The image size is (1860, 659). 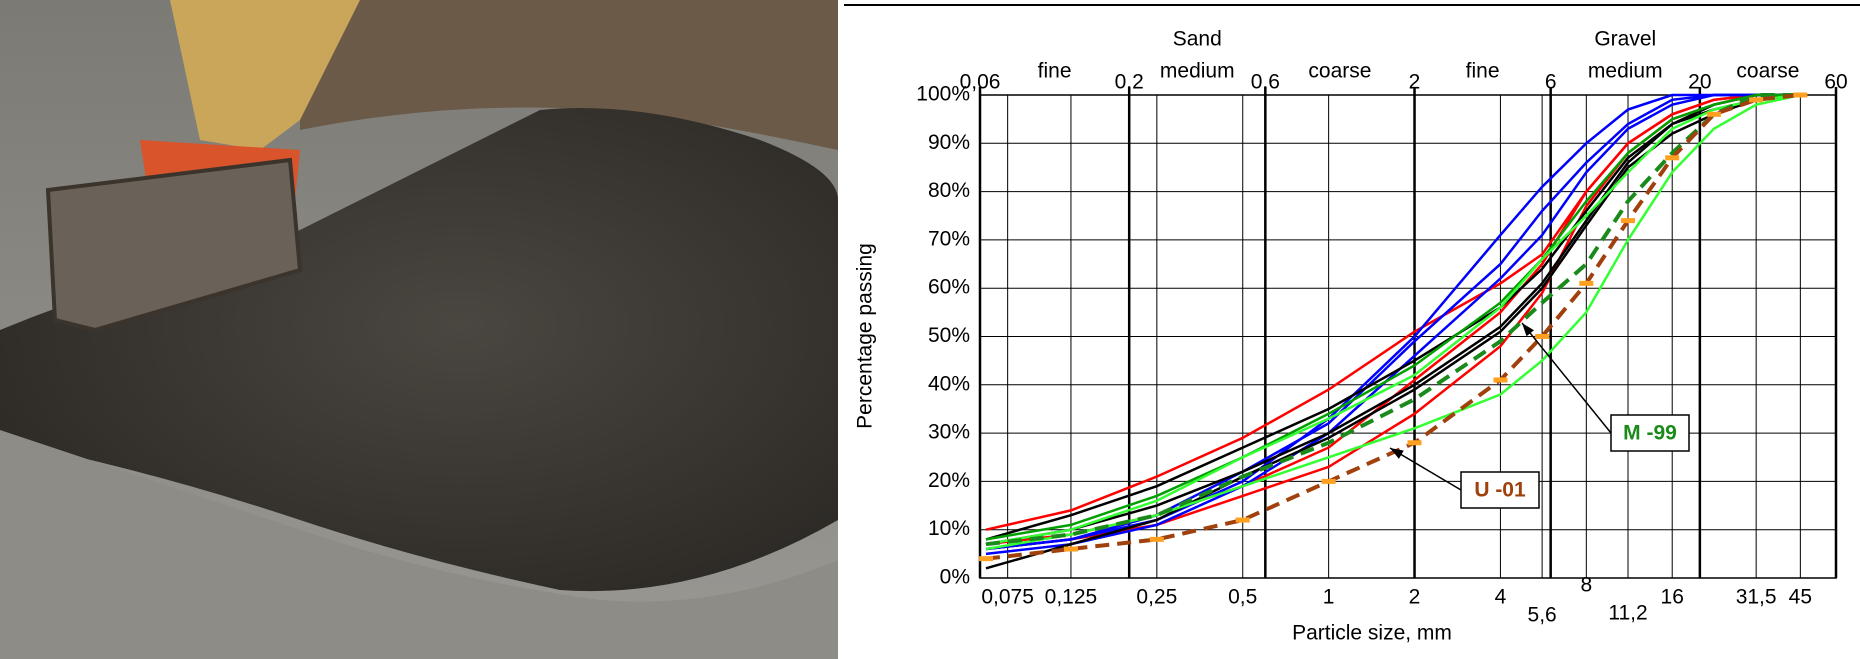 What do you see at coordinates (949, 383) in the screenshot?
I see `y-tick-label: 40%` at bounding box center [949, 383].